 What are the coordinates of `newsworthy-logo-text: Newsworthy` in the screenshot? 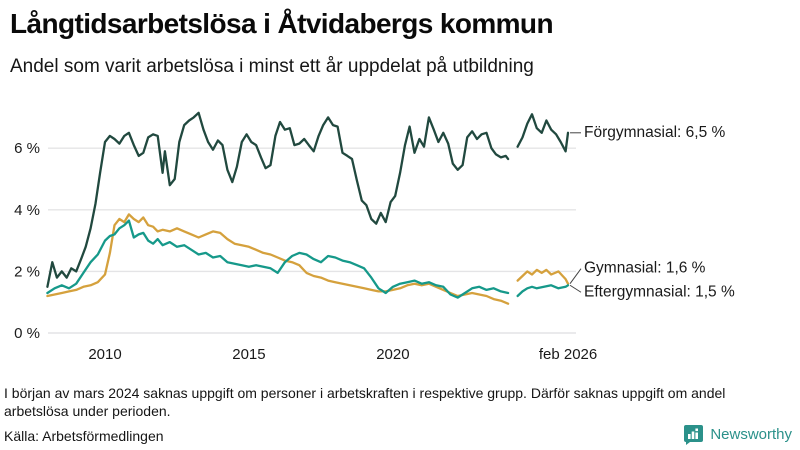 It's located at (751, 434).